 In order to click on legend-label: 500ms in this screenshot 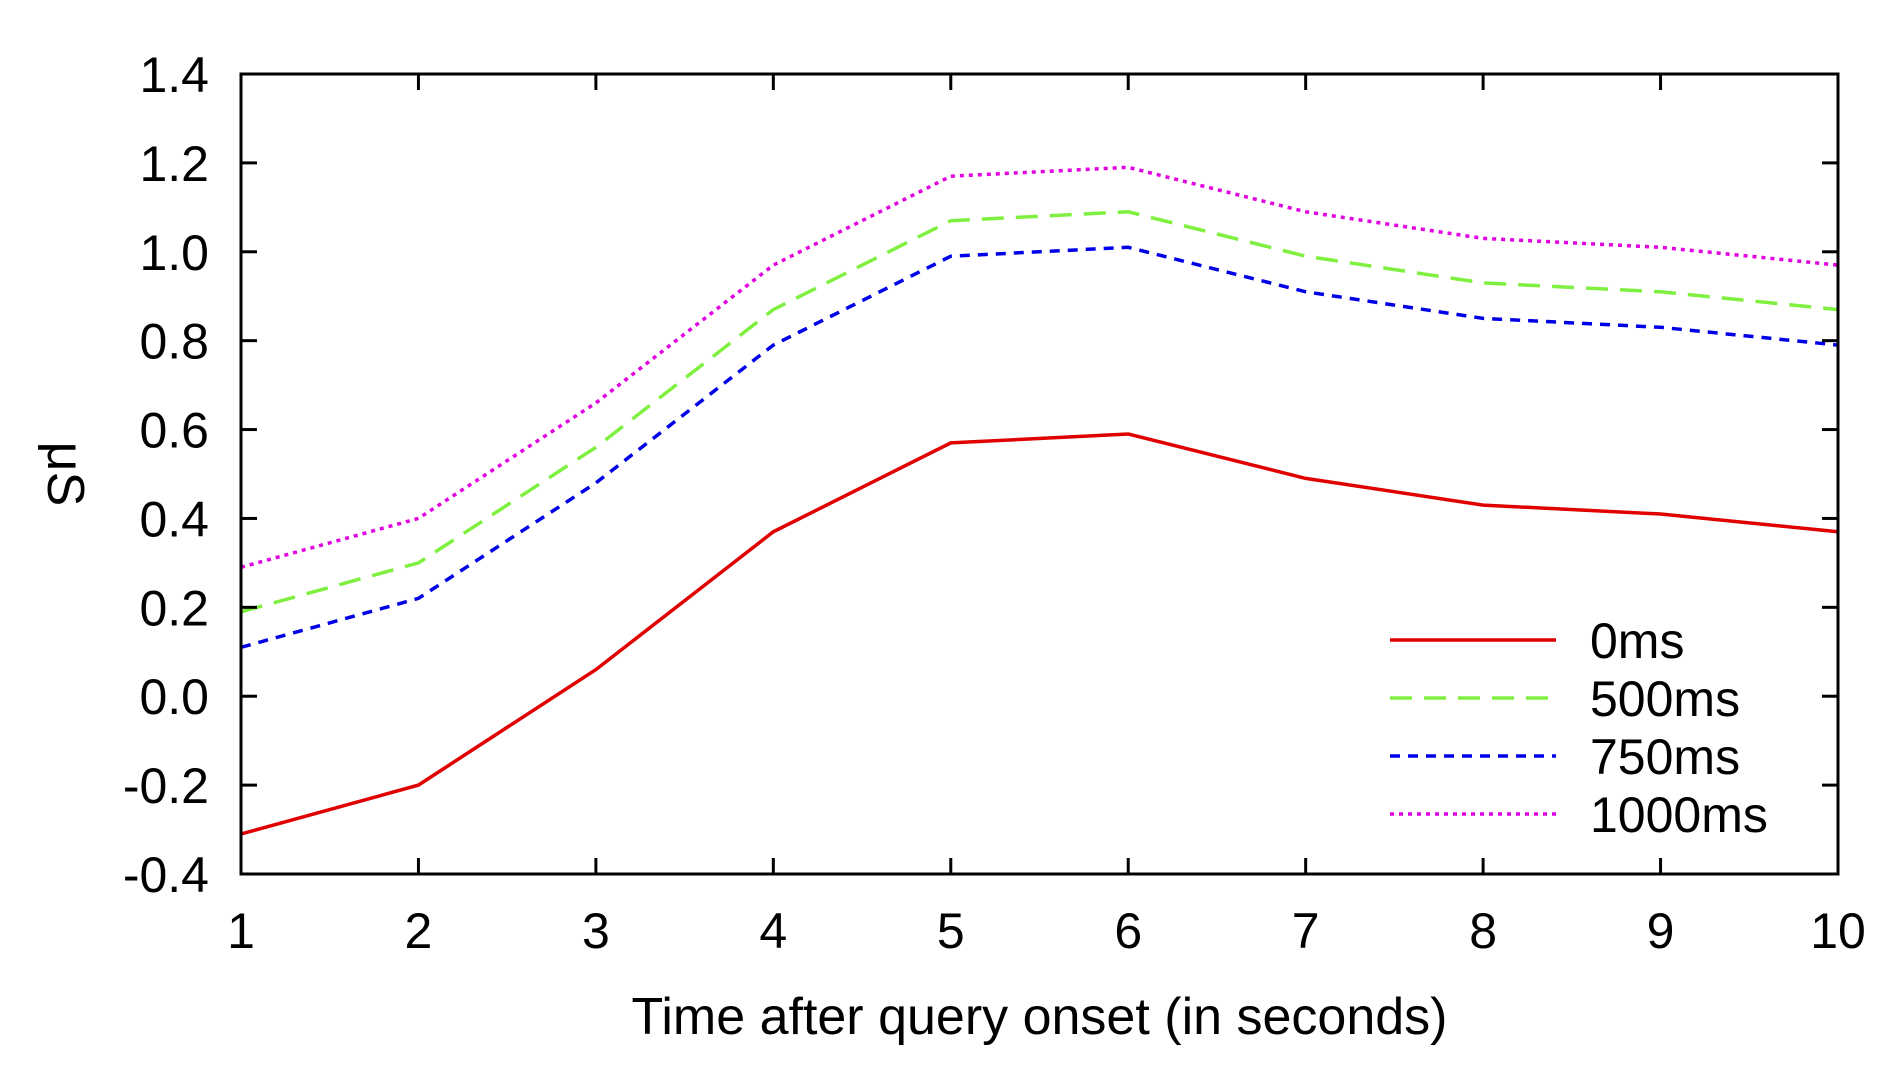, I will do `click(1665, 699)`.